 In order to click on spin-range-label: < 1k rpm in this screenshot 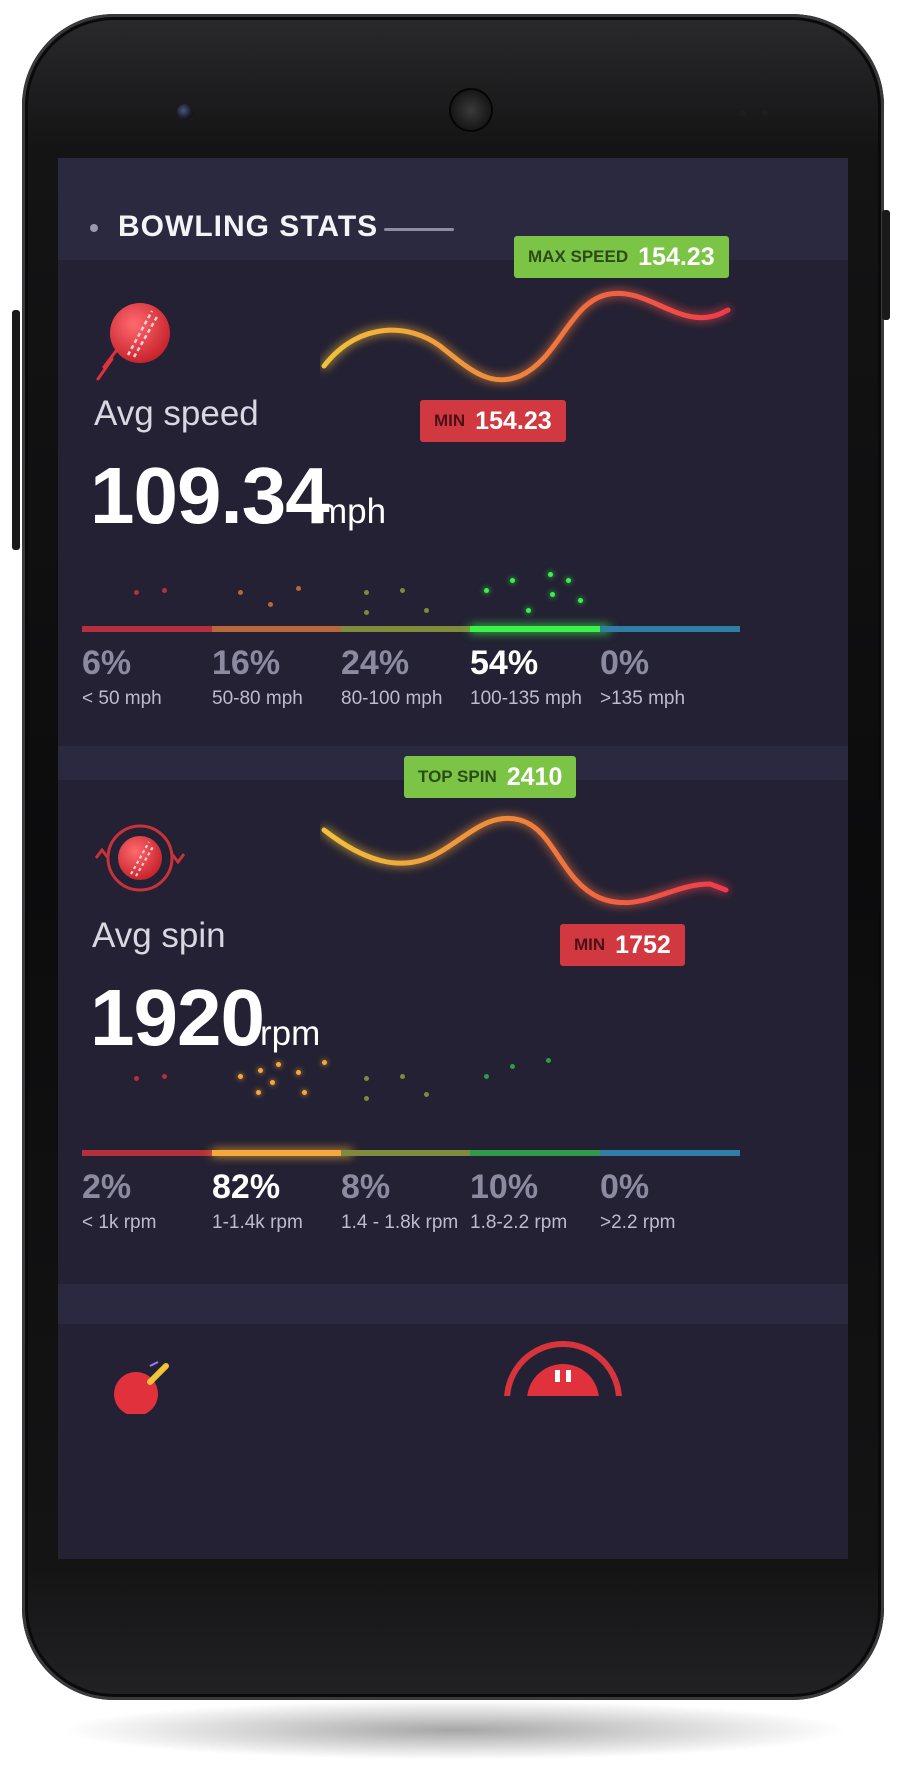, I will do `click(119, 1222)`.